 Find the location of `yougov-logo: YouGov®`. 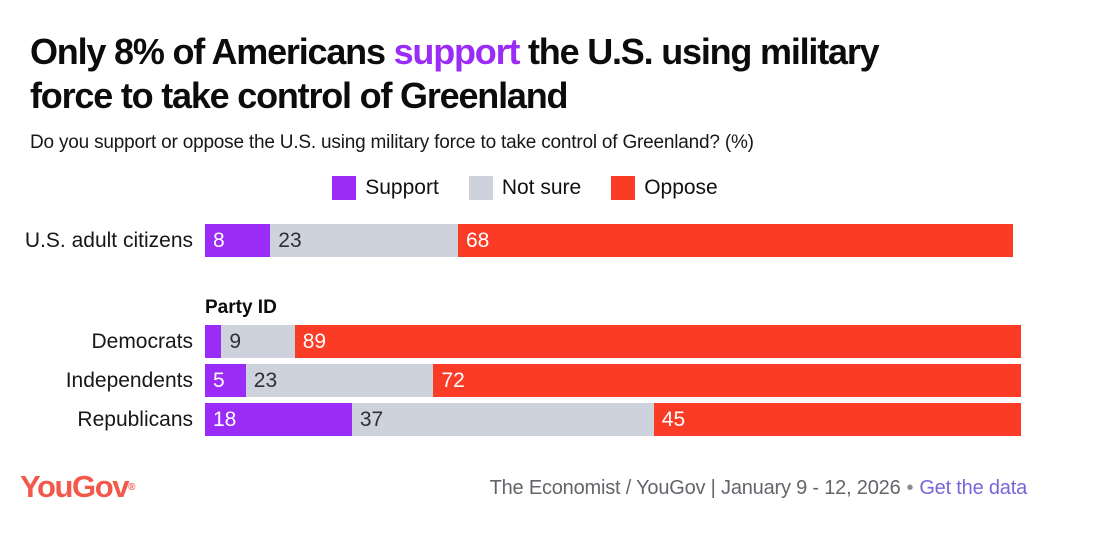

yougov-logo: YouGov® is located at coordinates (78, 487).